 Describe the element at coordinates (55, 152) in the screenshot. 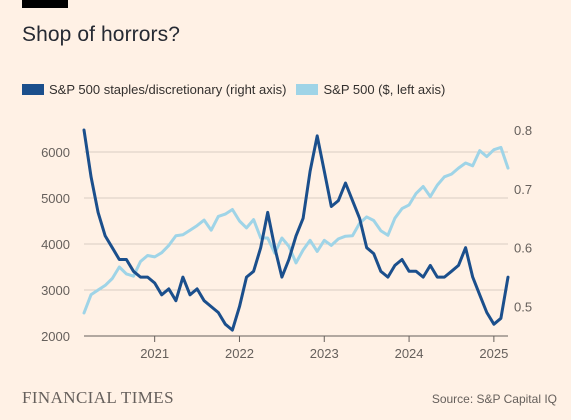

I see `left-axis-tick-label: 6000` at that location.